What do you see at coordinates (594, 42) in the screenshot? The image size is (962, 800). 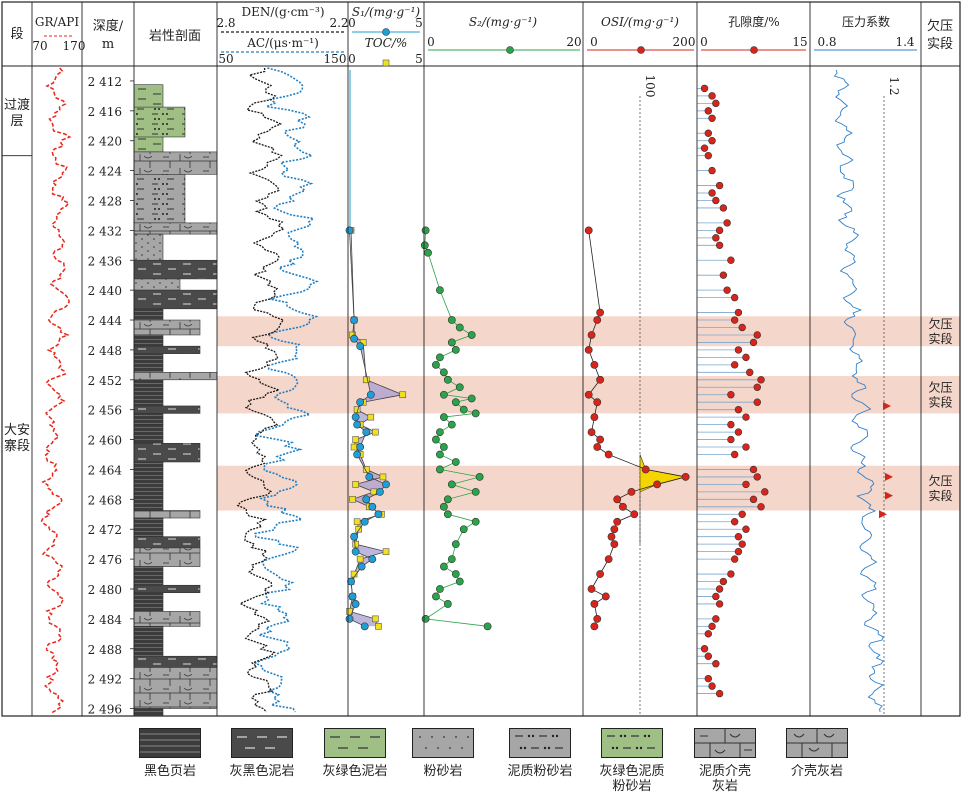 I see `header-osi-min: 0` at bounding box center [594, 42].